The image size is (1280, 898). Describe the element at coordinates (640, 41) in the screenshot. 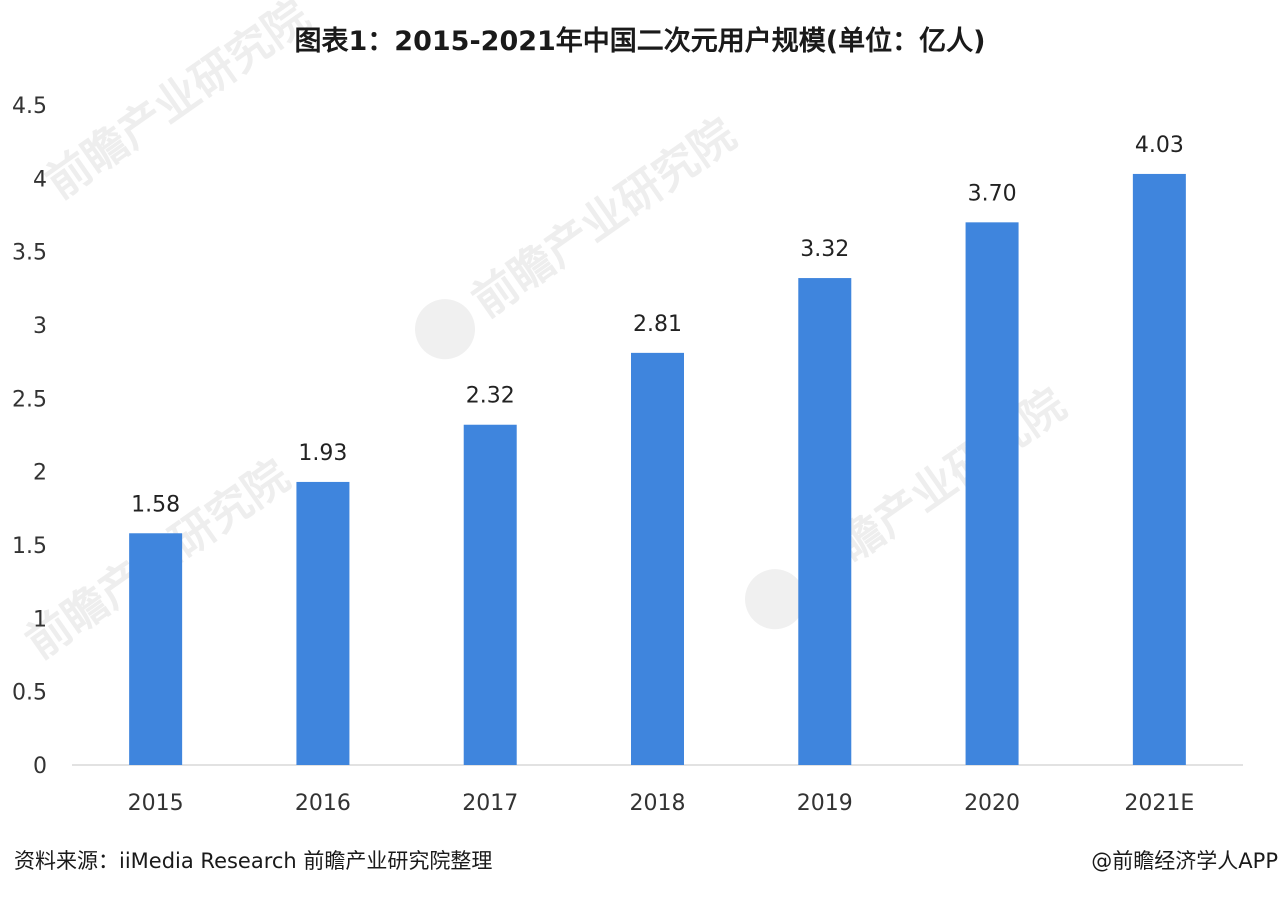

I see `chart-title: 图表1：2015-2021年中国二次元用户规模(单位：亿人)` at that location.